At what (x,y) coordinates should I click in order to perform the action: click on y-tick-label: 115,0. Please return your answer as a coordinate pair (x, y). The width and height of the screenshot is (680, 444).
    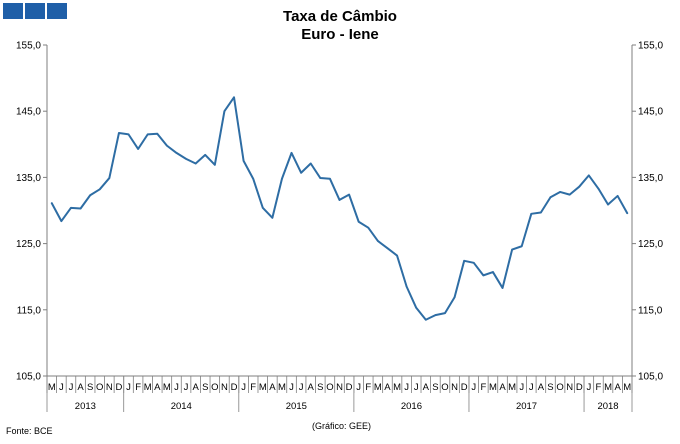
    Looking at the image, I should click on (29, 310).